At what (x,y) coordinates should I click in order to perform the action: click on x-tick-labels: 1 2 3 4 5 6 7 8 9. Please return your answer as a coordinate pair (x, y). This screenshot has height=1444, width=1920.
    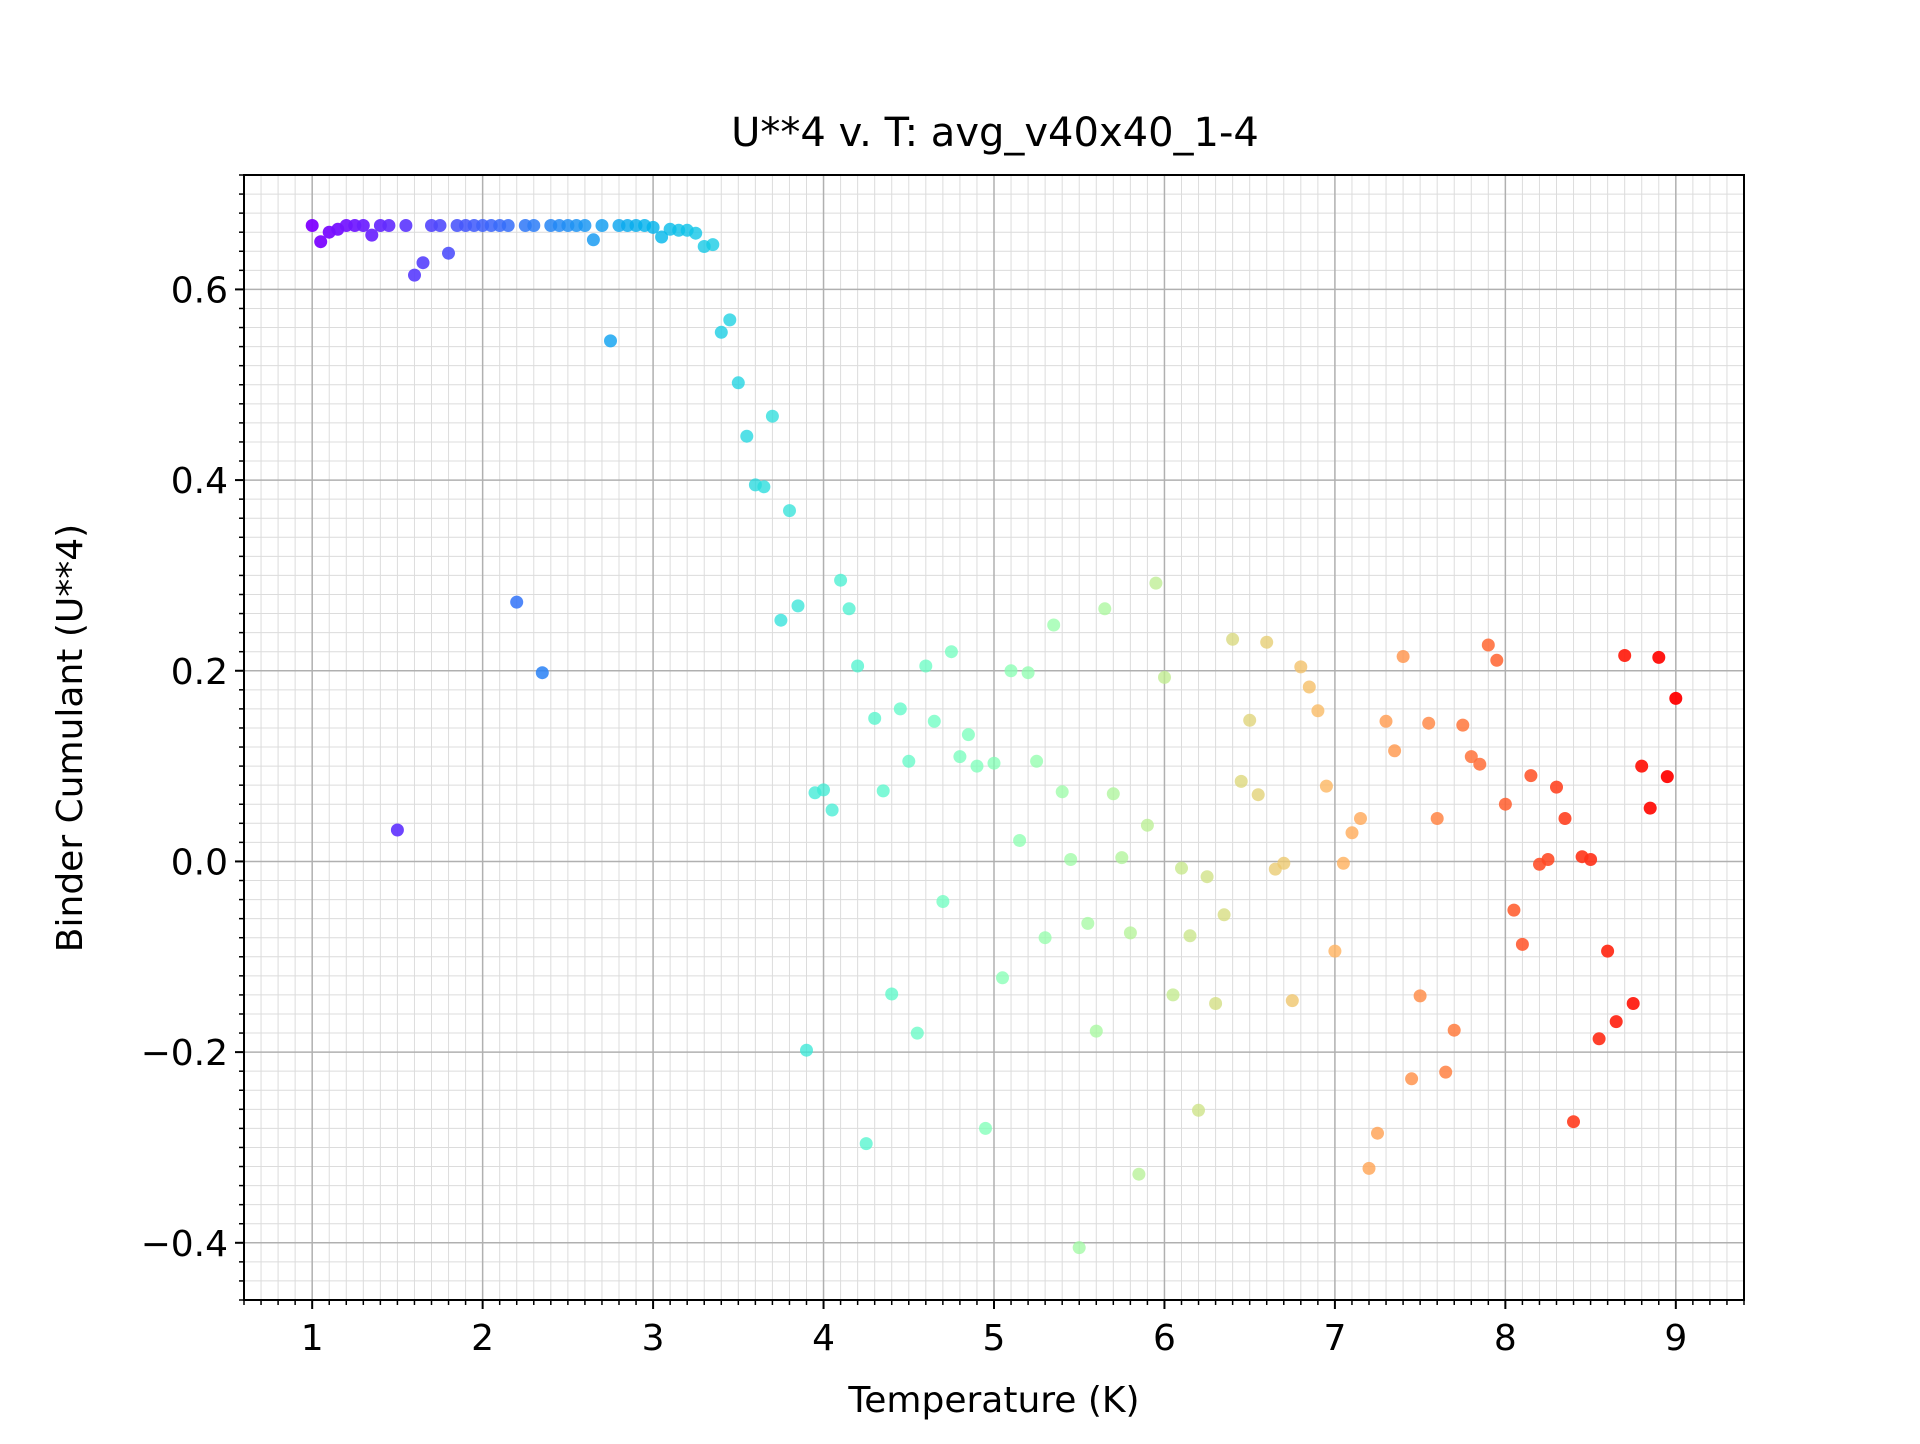
    Looking at the image, I should click on (994, 1338).